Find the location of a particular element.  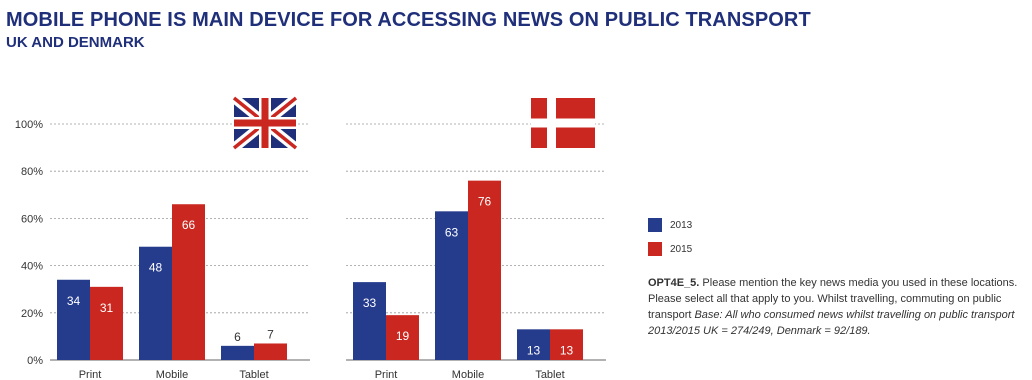

uk-category-label: Tablet is located at coordinates (253, 374).